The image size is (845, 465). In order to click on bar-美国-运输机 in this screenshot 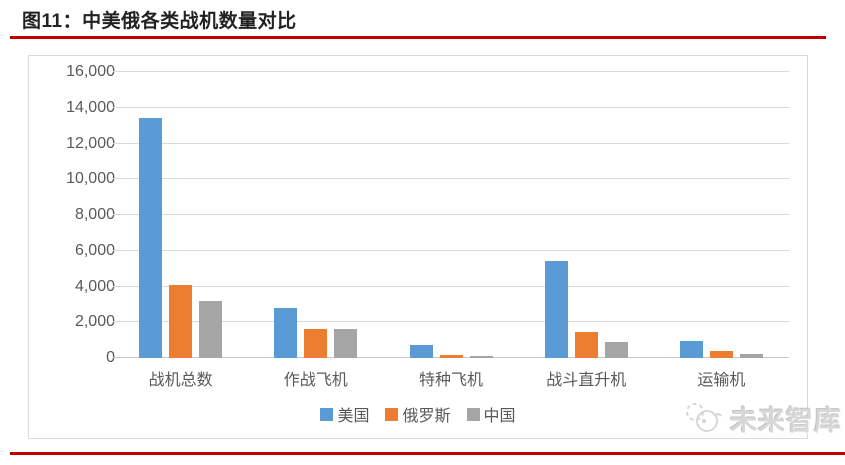, I will do `click(691, 349)`.